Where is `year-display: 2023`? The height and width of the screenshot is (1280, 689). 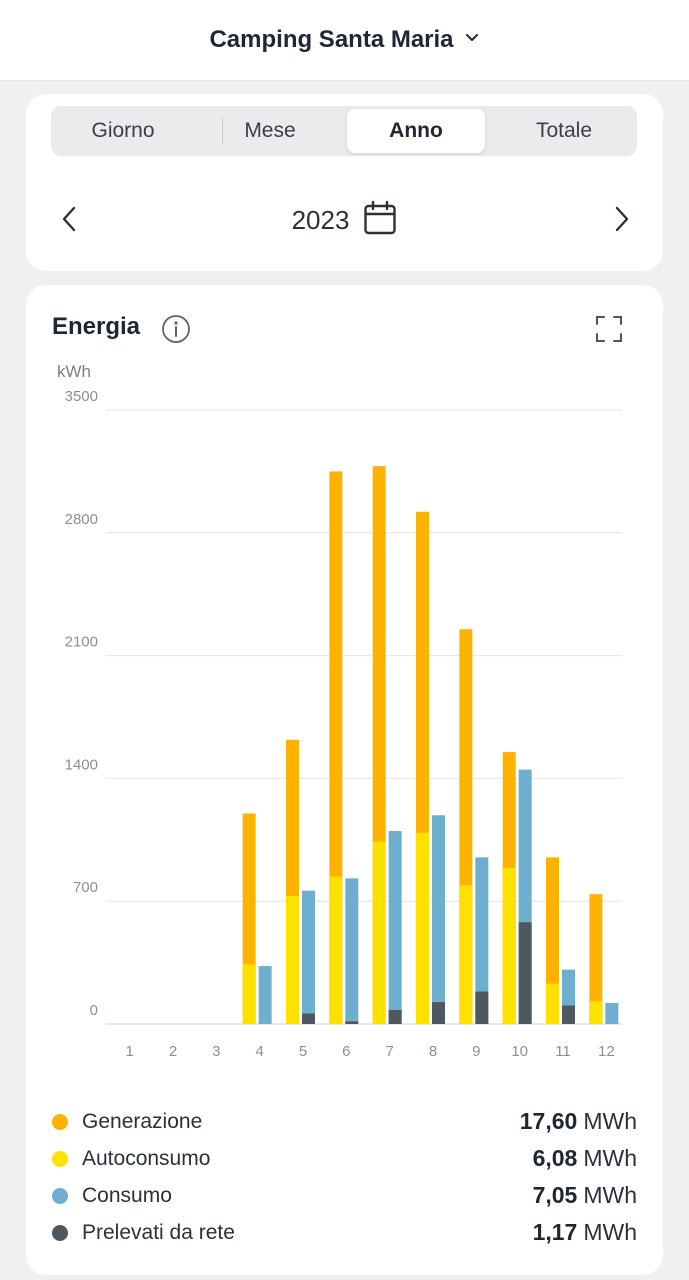 year-display: 2023 is located at coordinates (344, 220).